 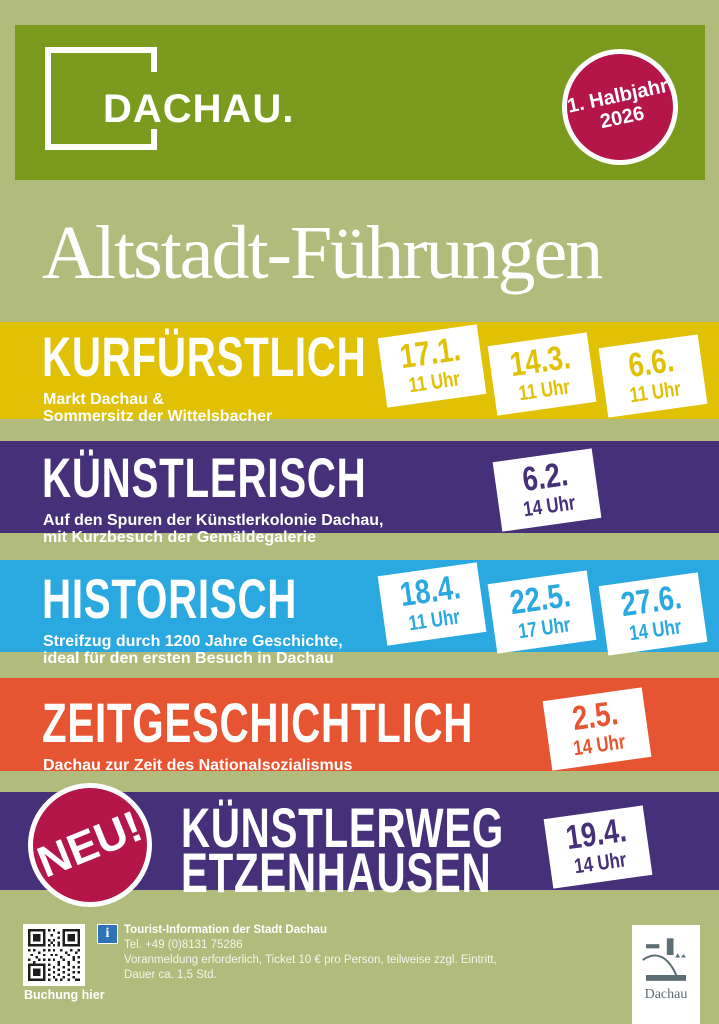 What do you see at coordinates (107, 934) in the screenshot?
I see `info-icon: i` at bounding box center [107, 934].